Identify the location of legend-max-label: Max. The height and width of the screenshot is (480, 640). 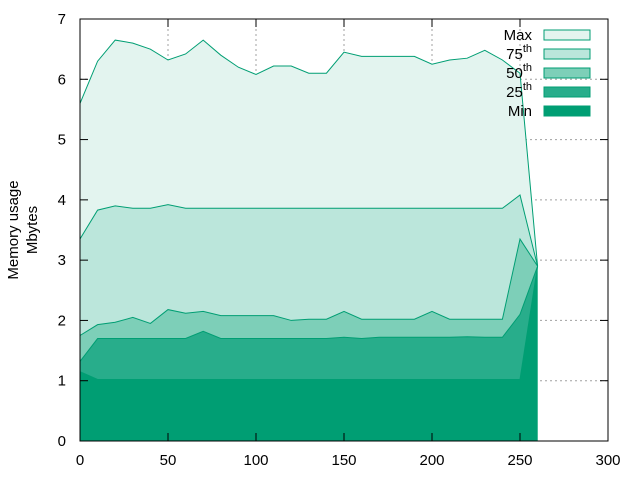
(518, 35).